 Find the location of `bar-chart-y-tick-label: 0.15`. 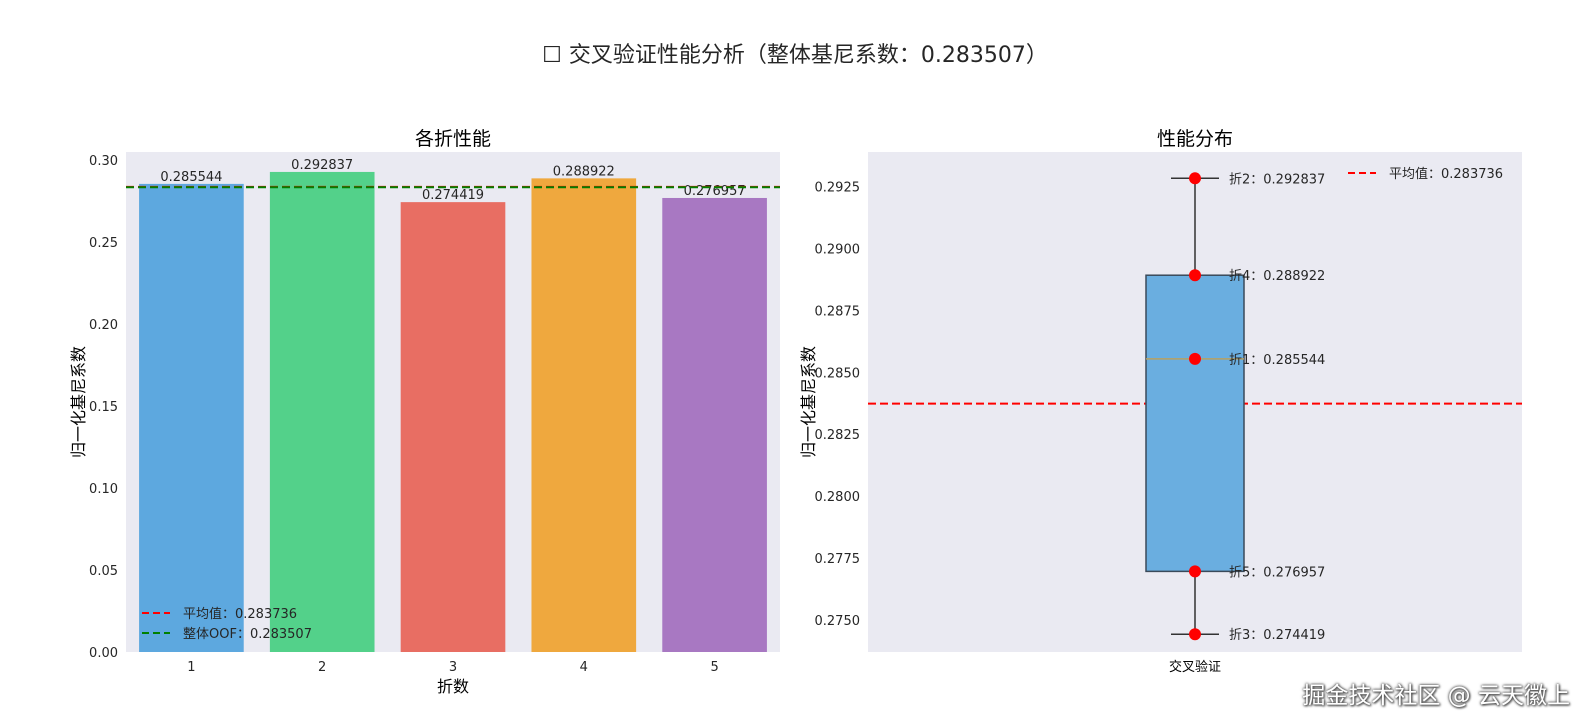

bar-chart-y-tick-label: 0.15 is located at coordinates (103, 407).